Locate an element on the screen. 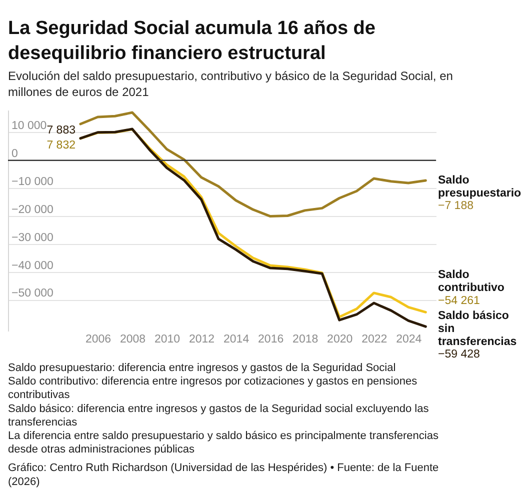 The image size is (521, 500). x-tick-label: 2016 is located at coordinates (271, 340).